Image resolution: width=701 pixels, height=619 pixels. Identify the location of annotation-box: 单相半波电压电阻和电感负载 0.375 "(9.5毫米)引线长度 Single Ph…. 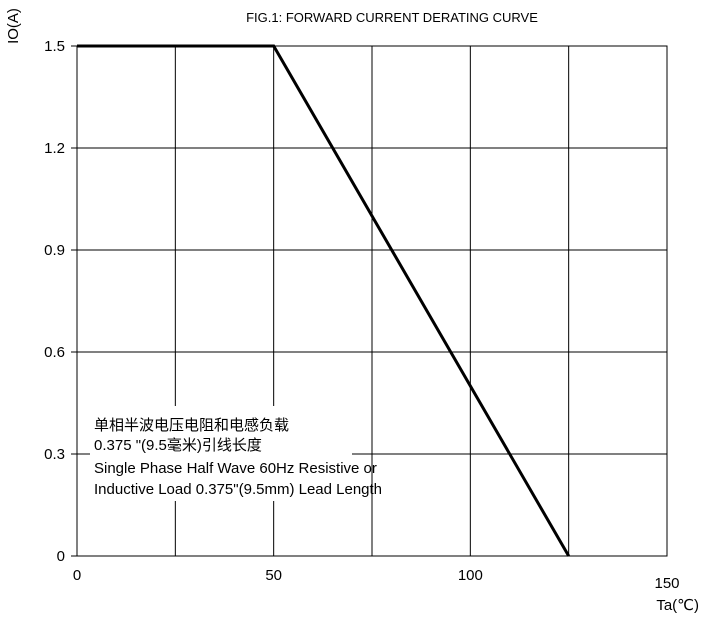
(236, 453).